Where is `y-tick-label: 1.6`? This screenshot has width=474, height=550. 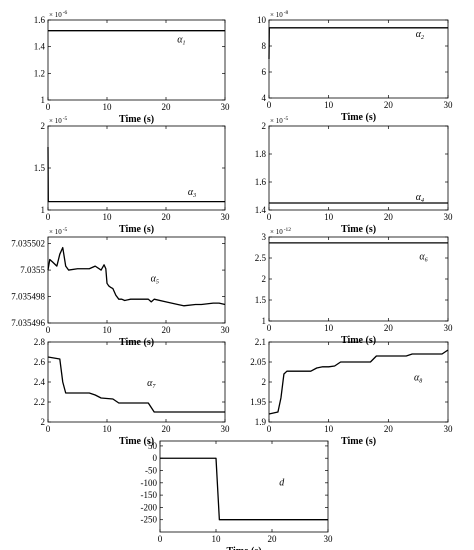 y-tick-label: 1.6 is located at coordinates (40, 20).